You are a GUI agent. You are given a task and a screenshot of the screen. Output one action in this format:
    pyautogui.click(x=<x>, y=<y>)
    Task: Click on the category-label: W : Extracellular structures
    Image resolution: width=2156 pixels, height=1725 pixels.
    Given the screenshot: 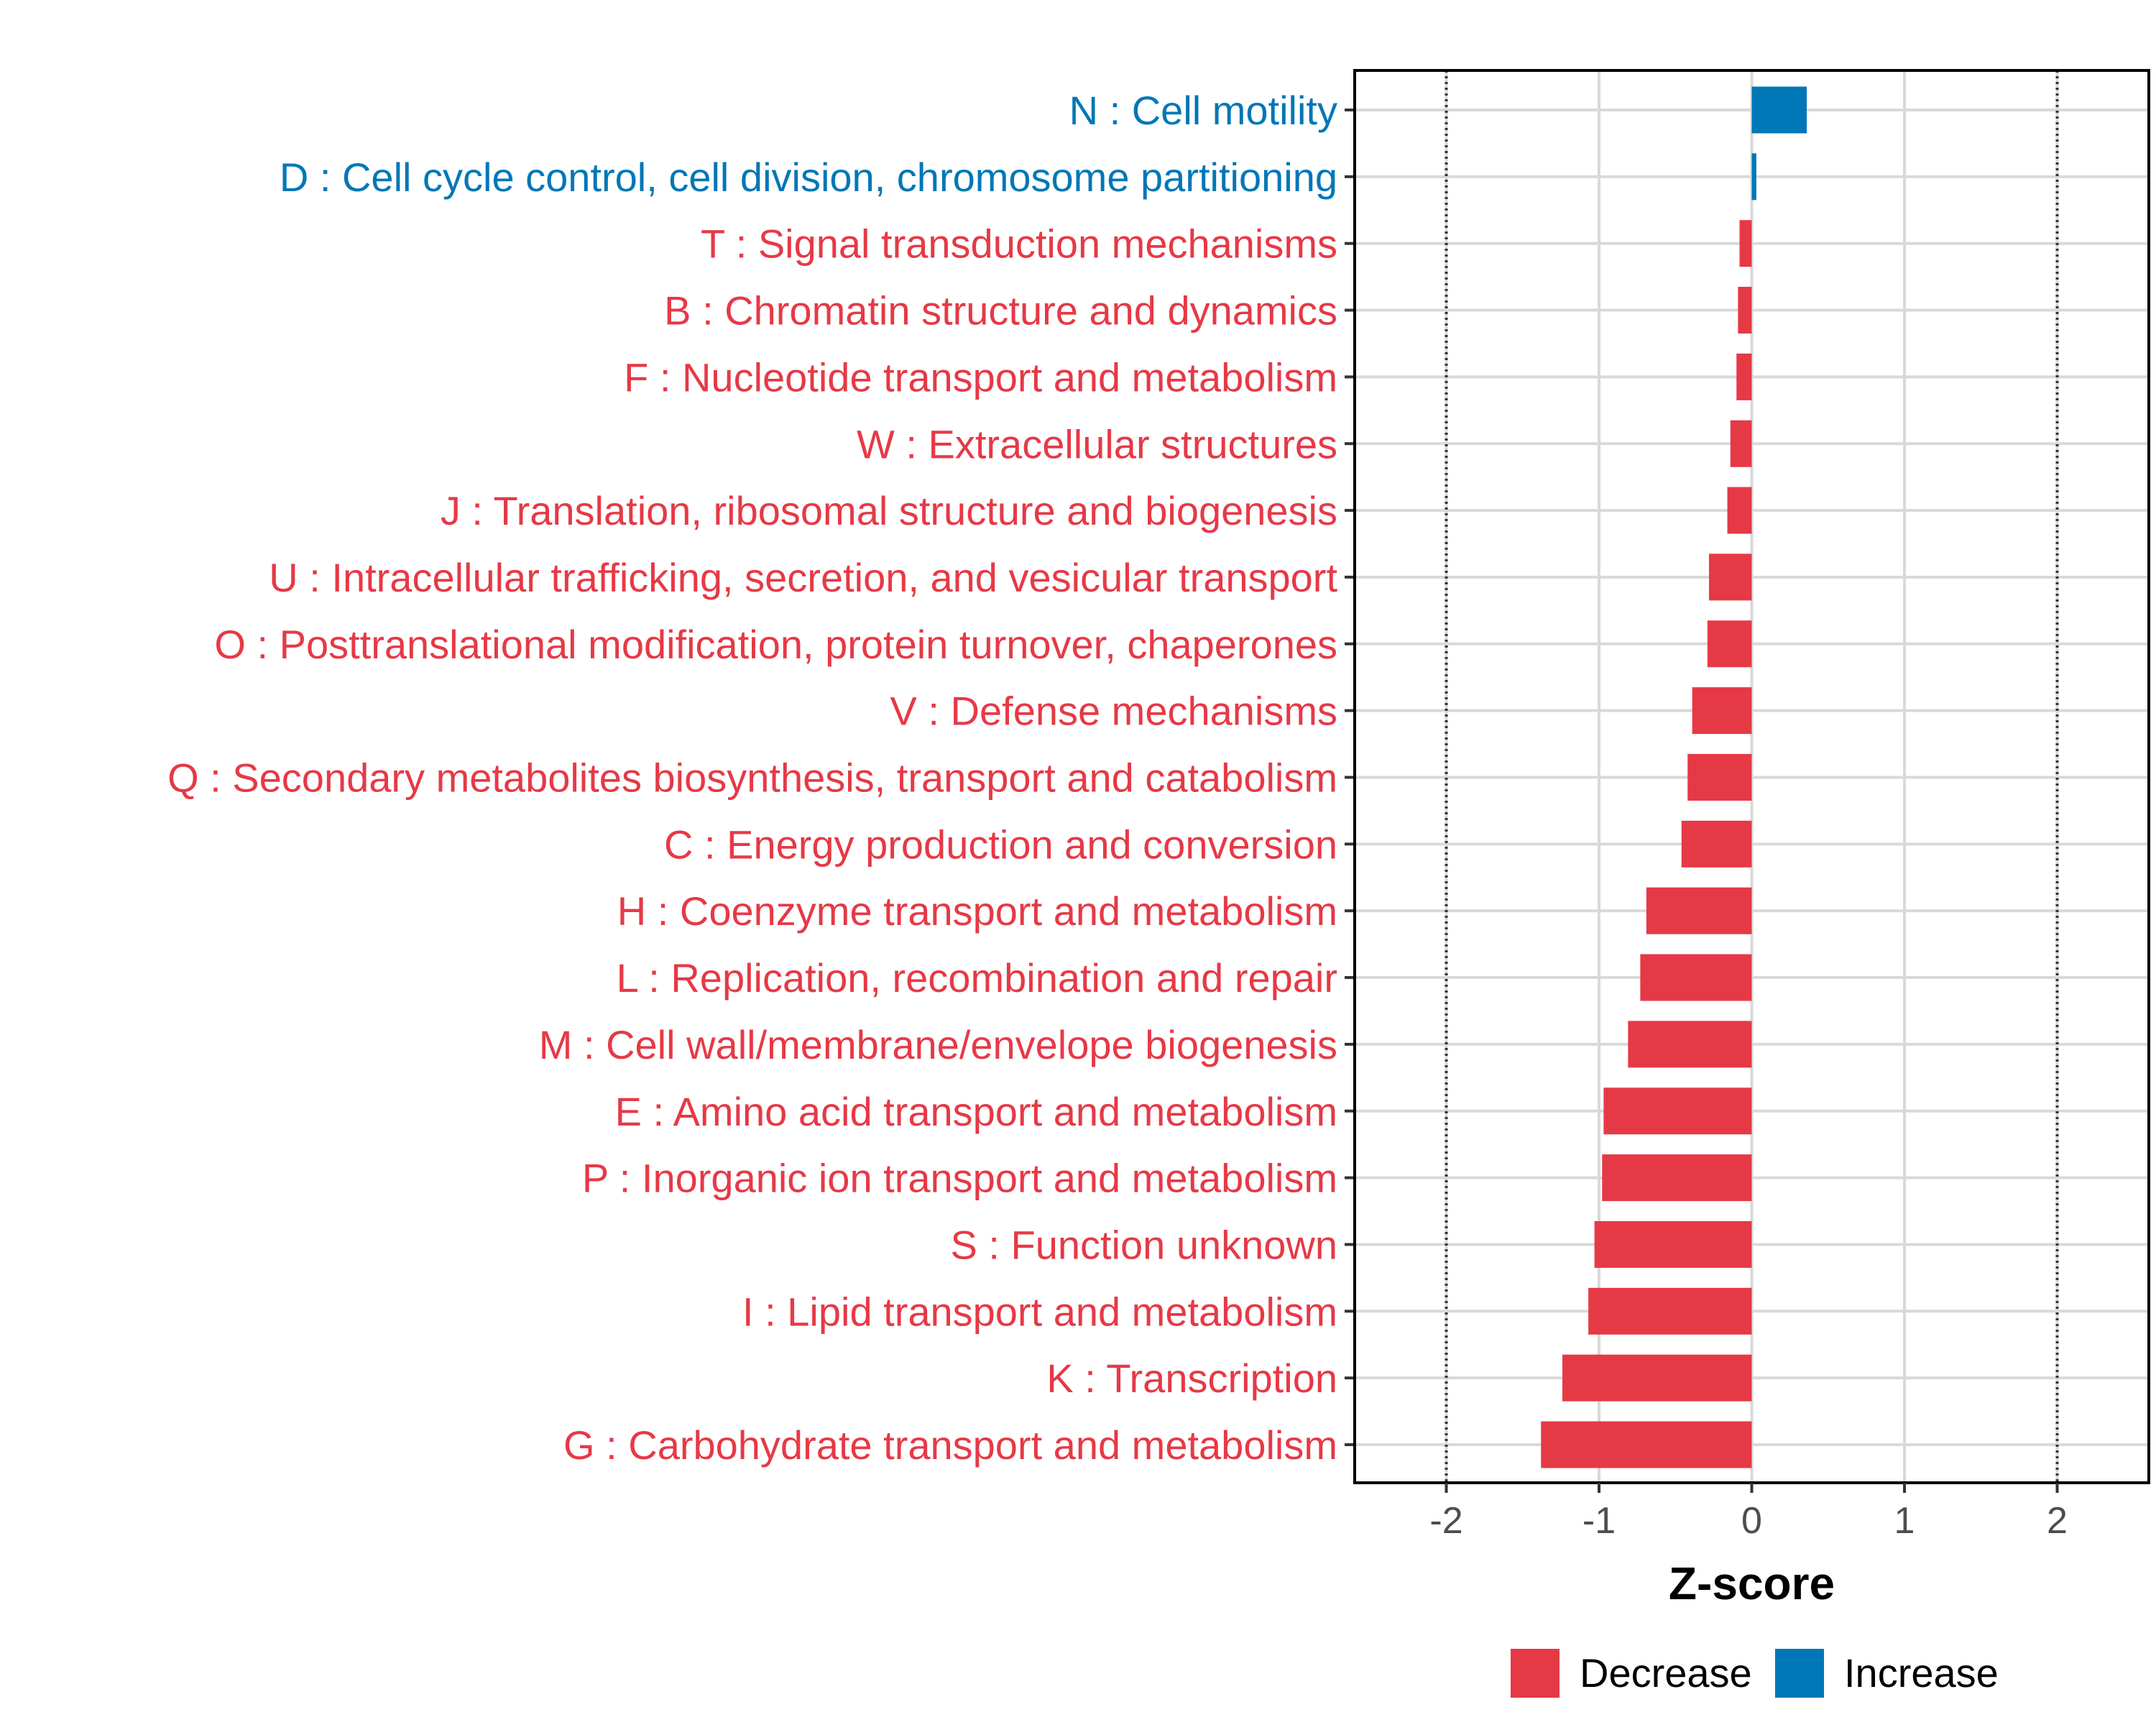 What is the action you would take?
    pyautogui.click(x=1097, y=443)
    